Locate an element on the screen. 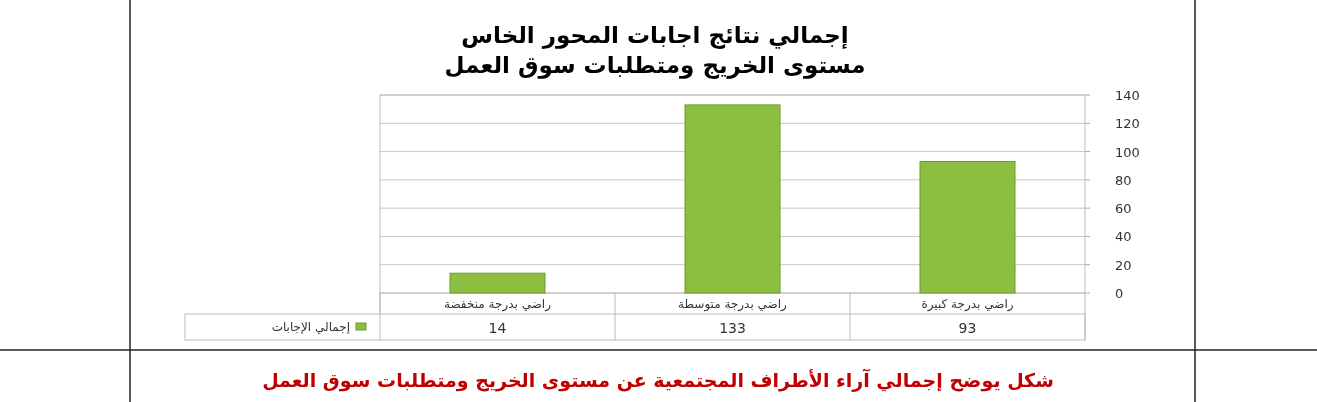 This screenshot has width=1317, height=402. x-tick-label: راضي بدرجة كبيرة is located at coordinates (967, 304).